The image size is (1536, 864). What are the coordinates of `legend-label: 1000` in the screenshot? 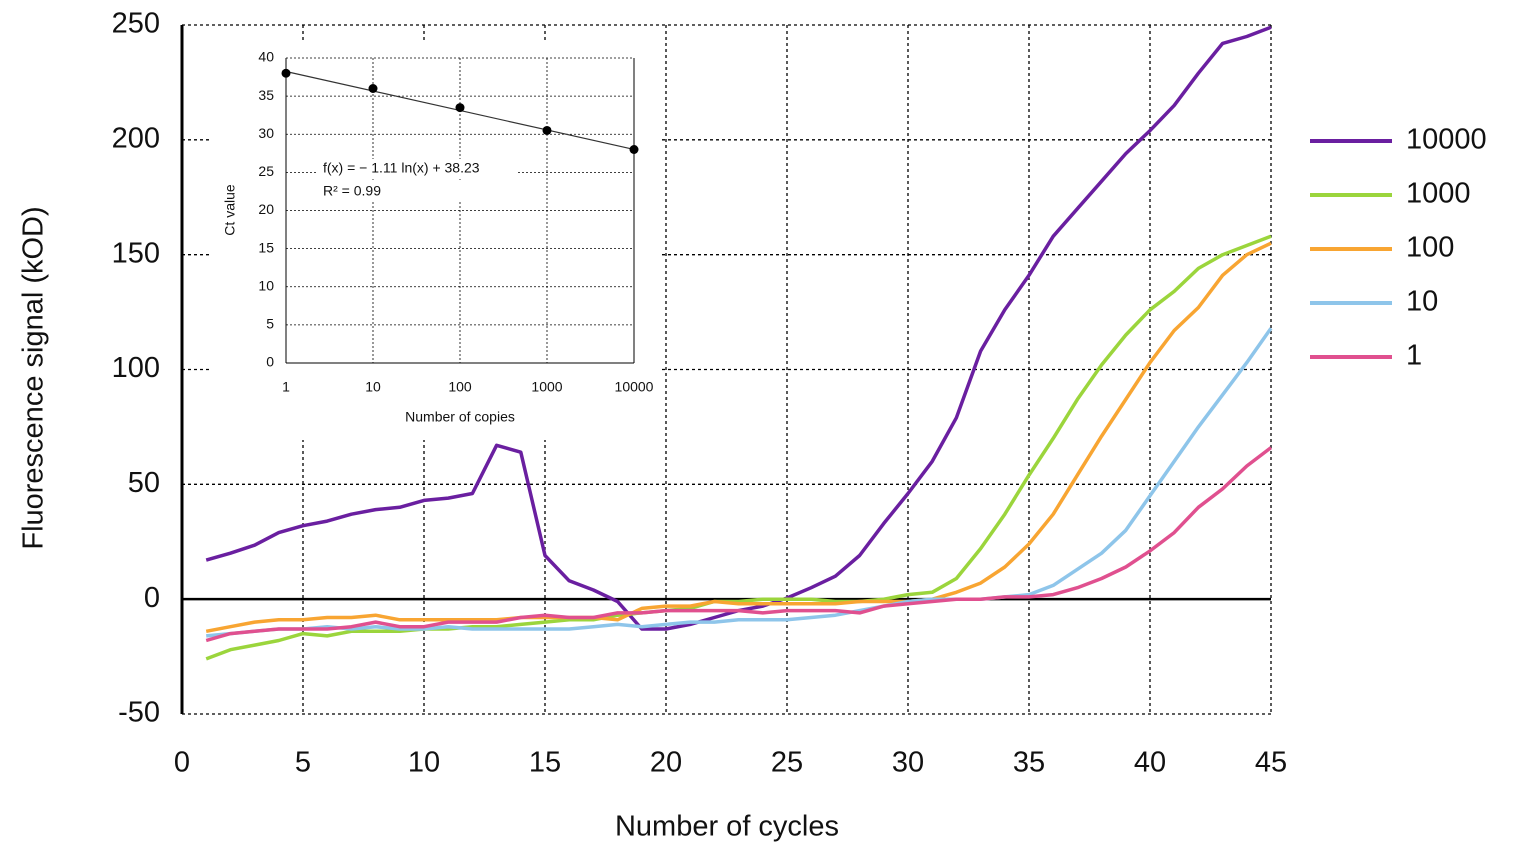 It's located at (1438, 194).